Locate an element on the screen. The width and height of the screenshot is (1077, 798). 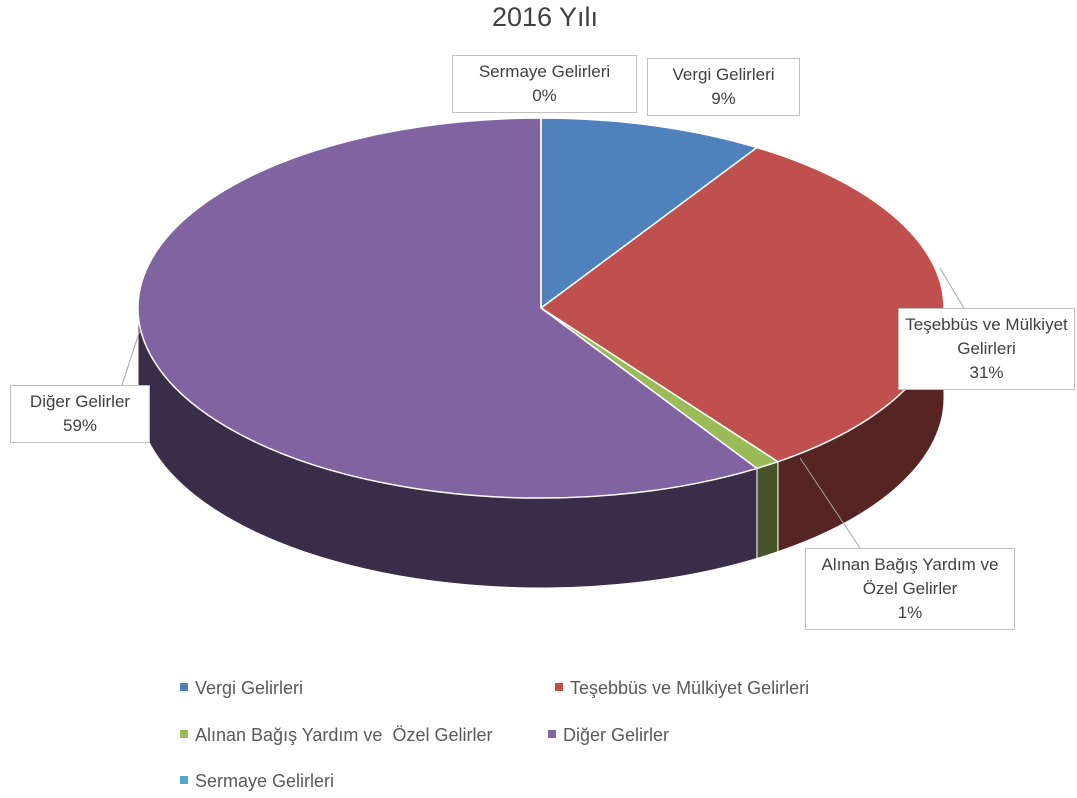
data-label: Sermaye Gelirleri 0% is located at coordinates (544, 84).